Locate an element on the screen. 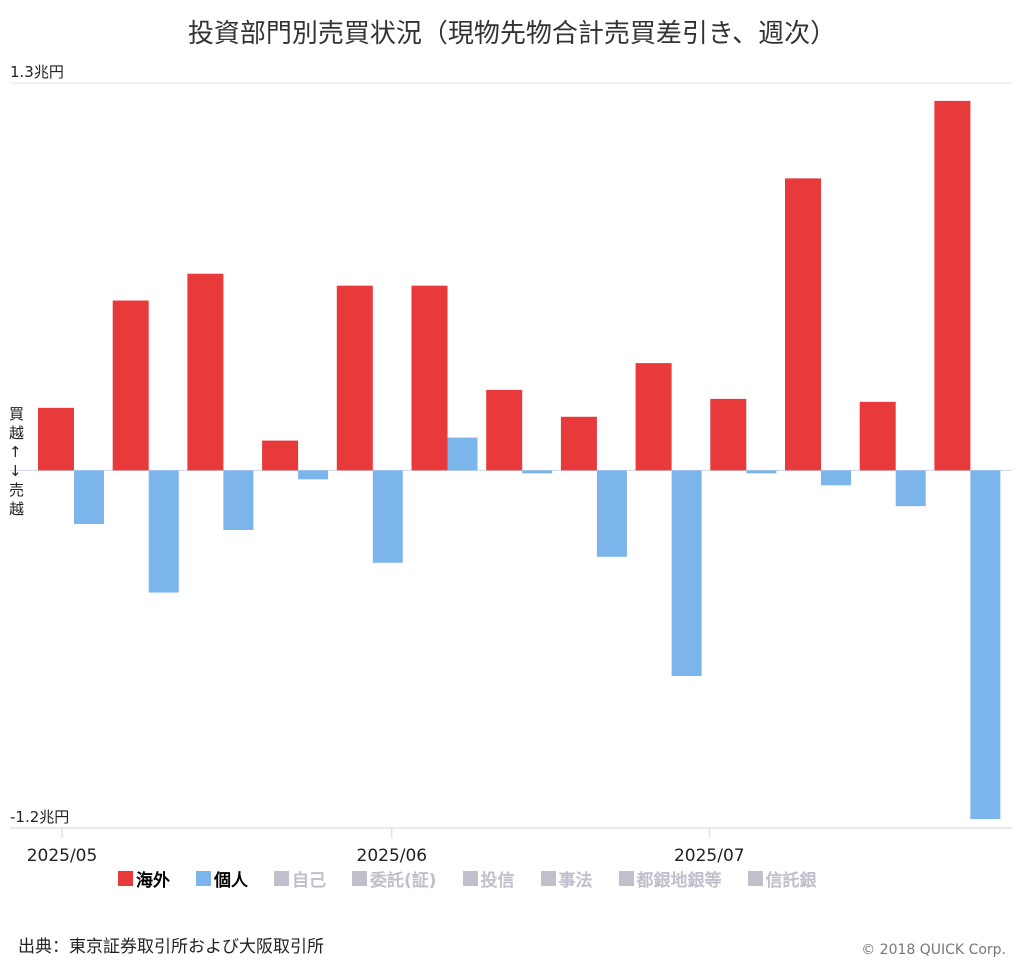 The height and width of the screenshot is (964, 1024). legend-item: 個人 is located at coordinates (222, 878).